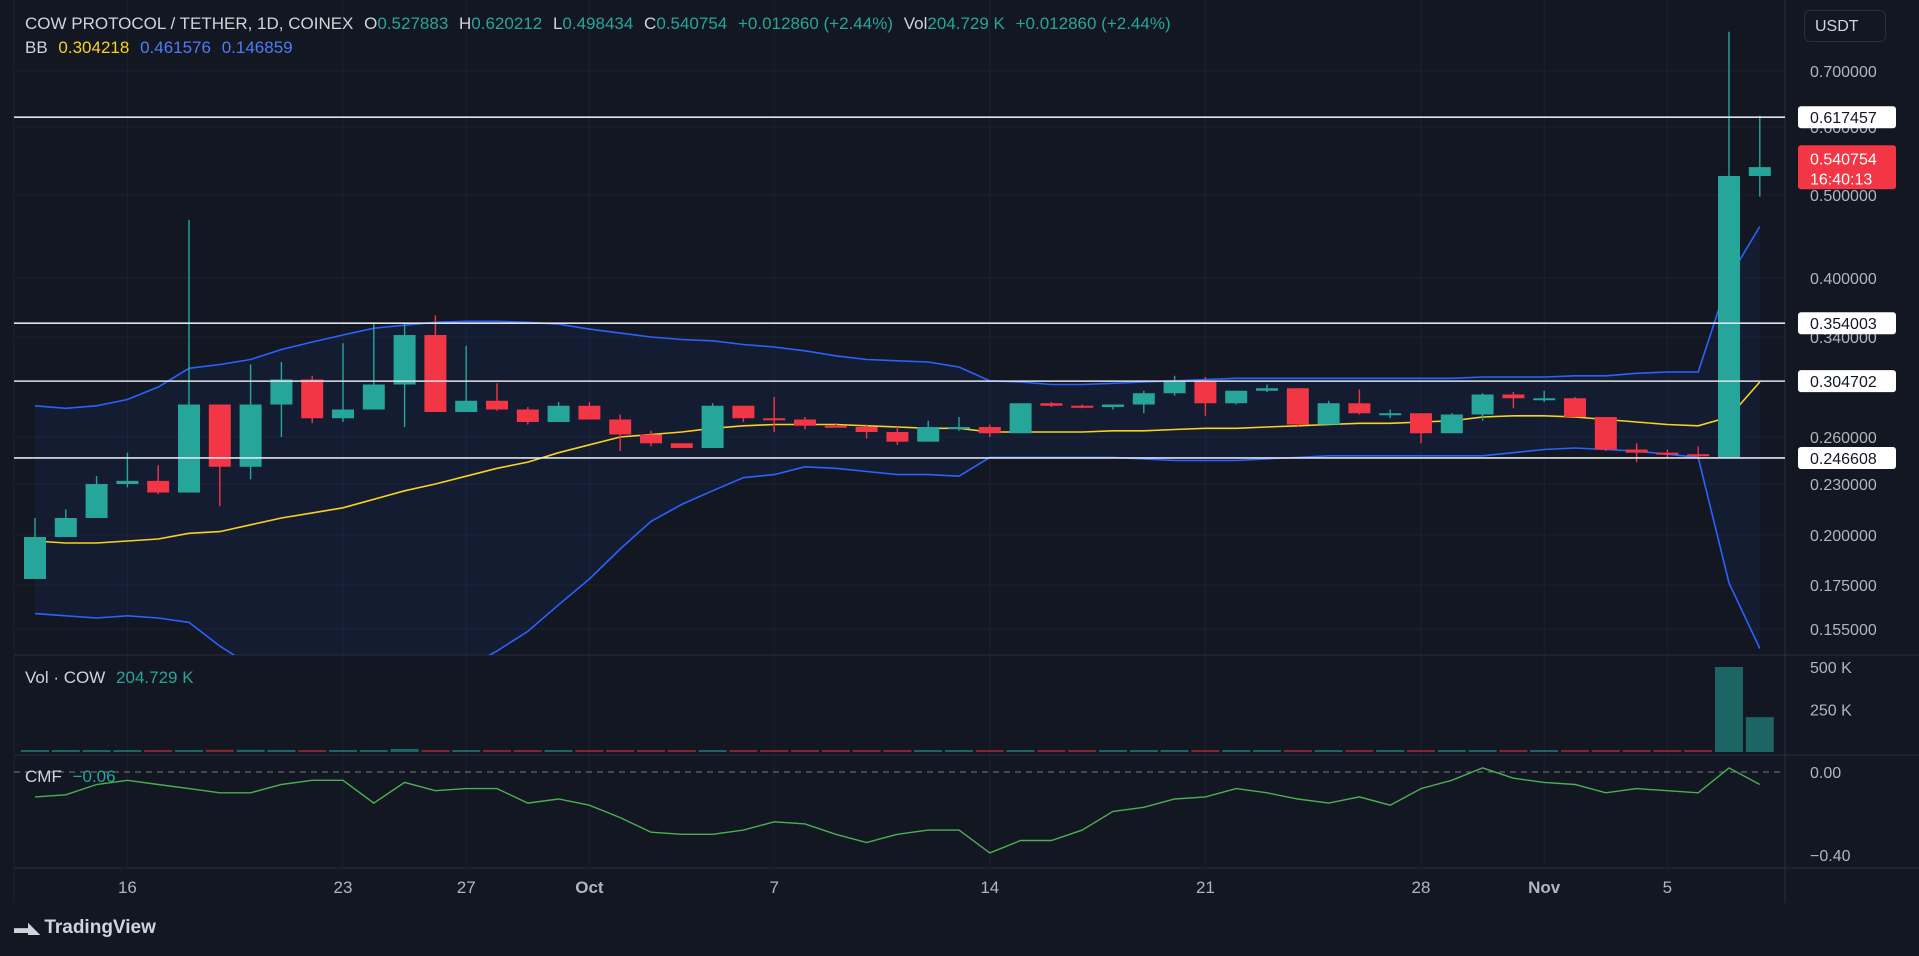 This screenshot has width=1919, height=956. What do you see at coordinates (1845, 26) in the screenshot?
I see `currency-button: USDT` at bounding box center [1845, 26].